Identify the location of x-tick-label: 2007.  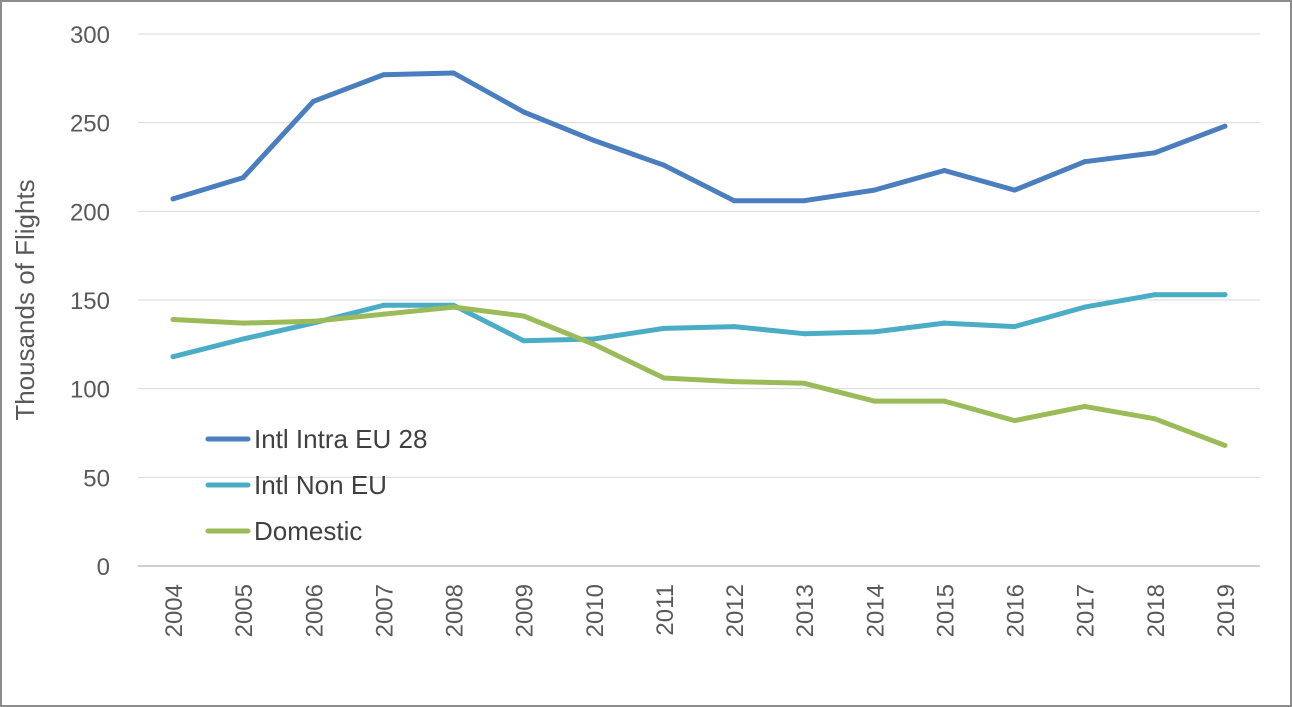
(384, 610).